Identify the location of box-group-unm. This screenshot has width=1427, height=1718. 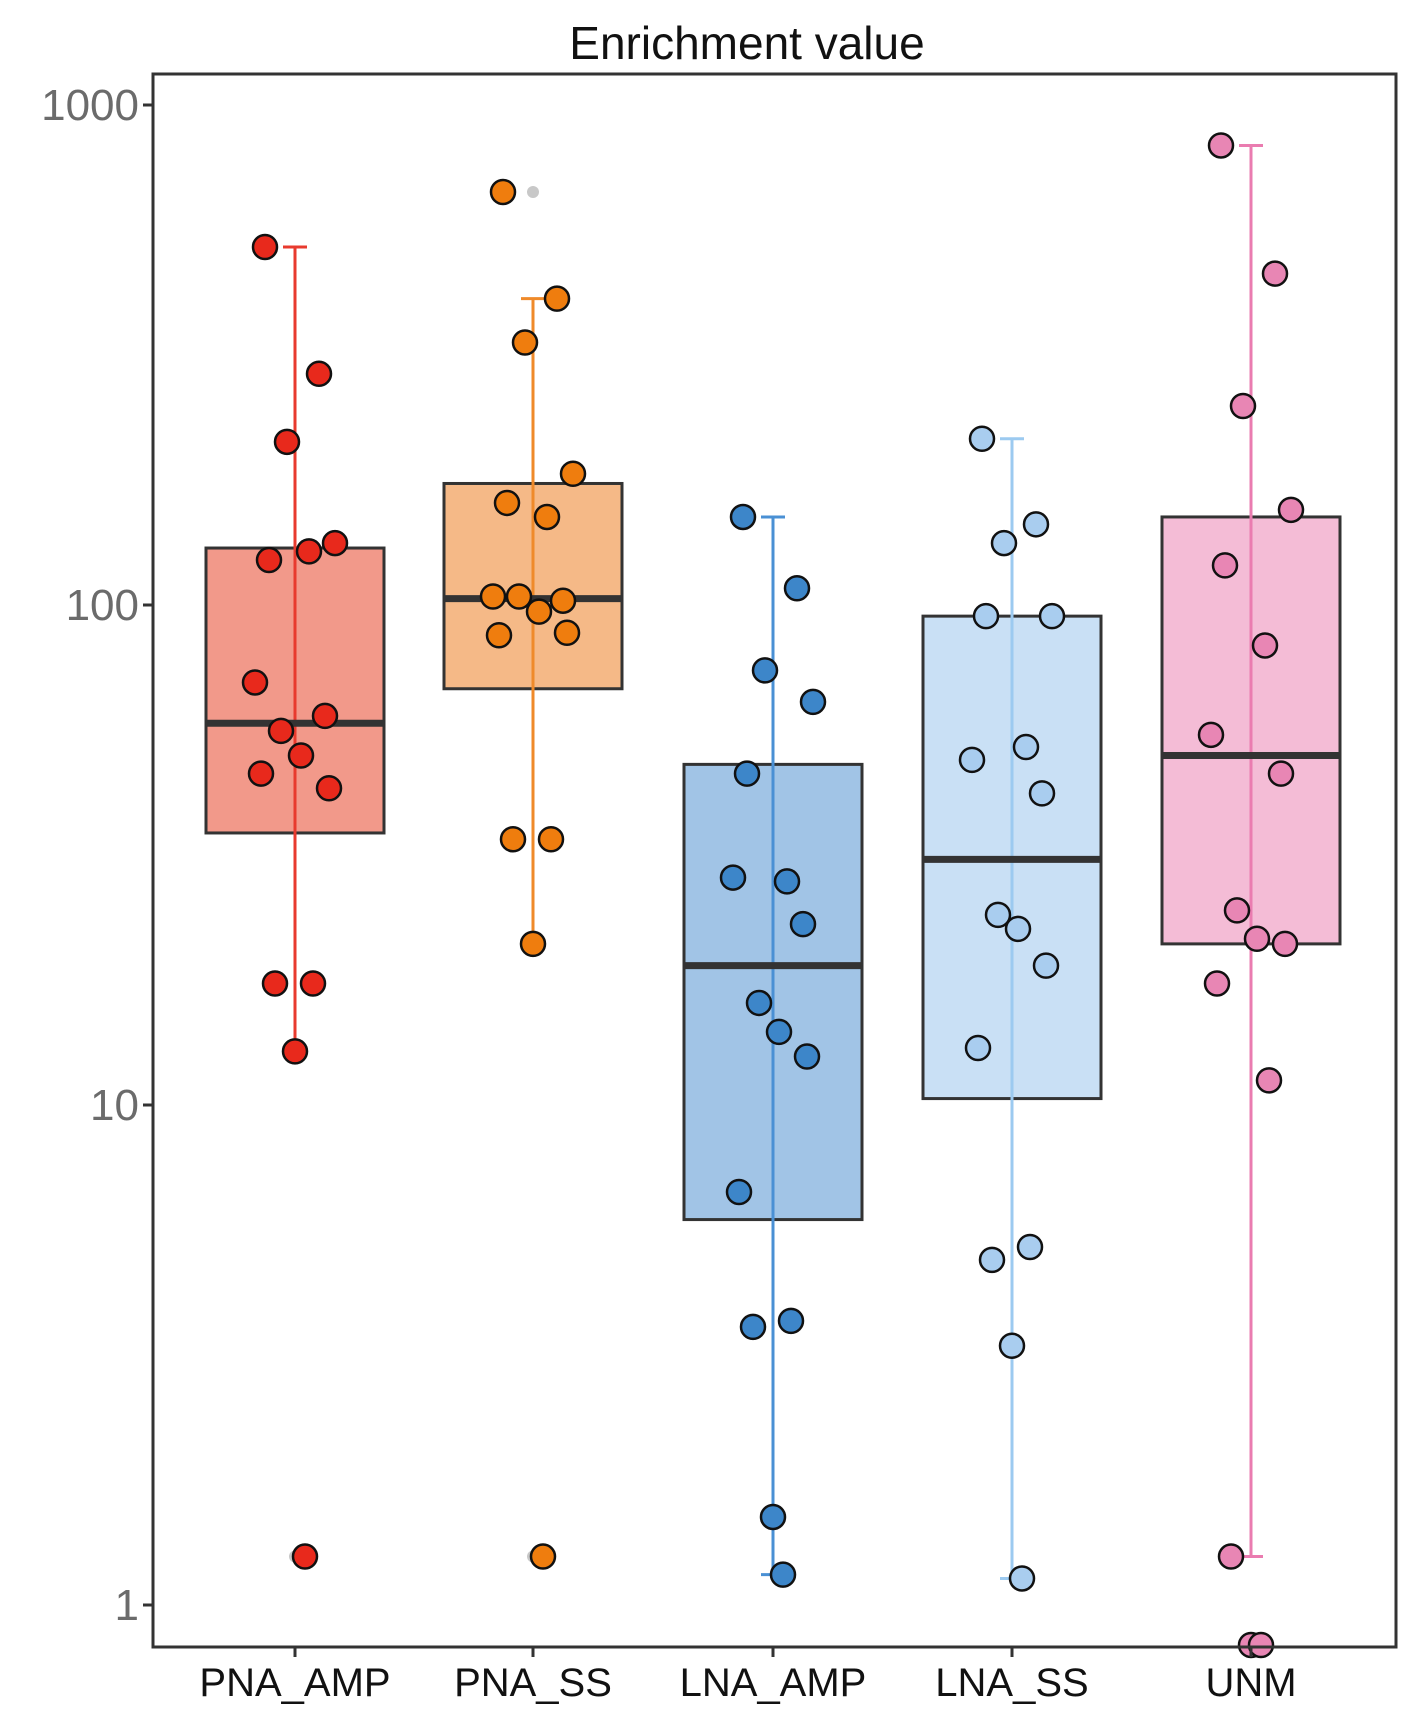
(1251, 851).